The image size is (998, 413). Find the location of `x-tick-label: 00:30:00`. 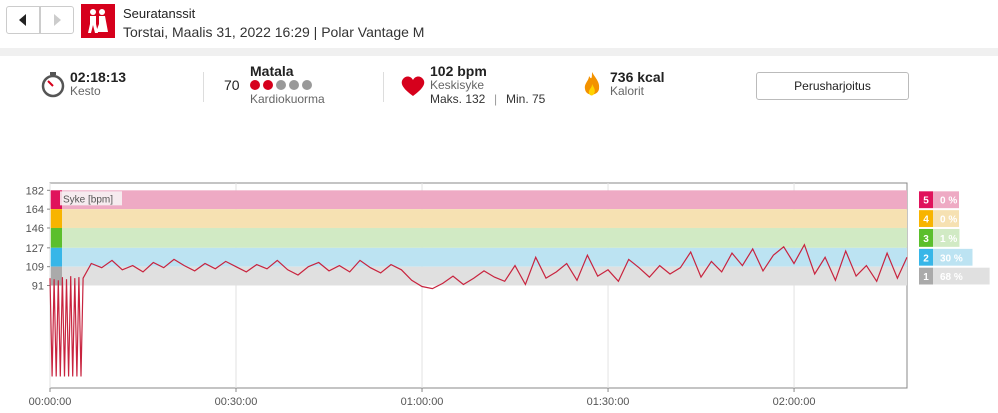

x-tick-label: 00:30:00 is located at coordinates (236, 402).